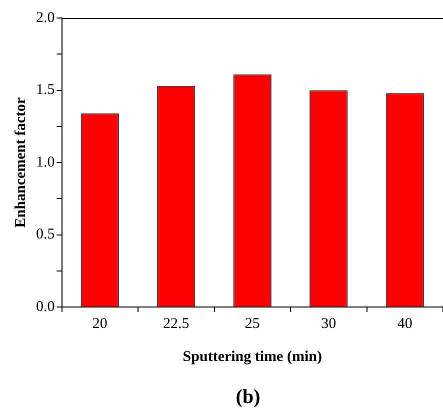 Image resolution: width=443 pixels, height=410 pixels. Describe the element at coordinates (248, 397) in the screenshot. I see `text: (b)` at that location.